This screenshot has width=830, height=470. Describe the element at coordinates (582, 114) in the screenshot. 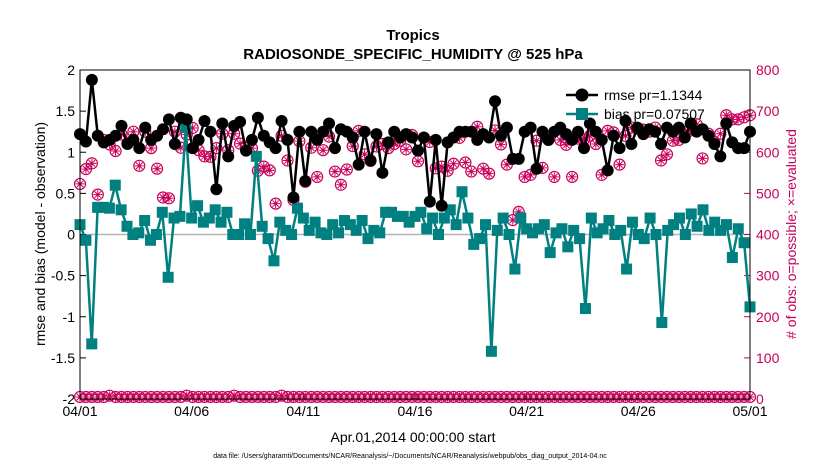

I see `legend-bias-marker` at that location.